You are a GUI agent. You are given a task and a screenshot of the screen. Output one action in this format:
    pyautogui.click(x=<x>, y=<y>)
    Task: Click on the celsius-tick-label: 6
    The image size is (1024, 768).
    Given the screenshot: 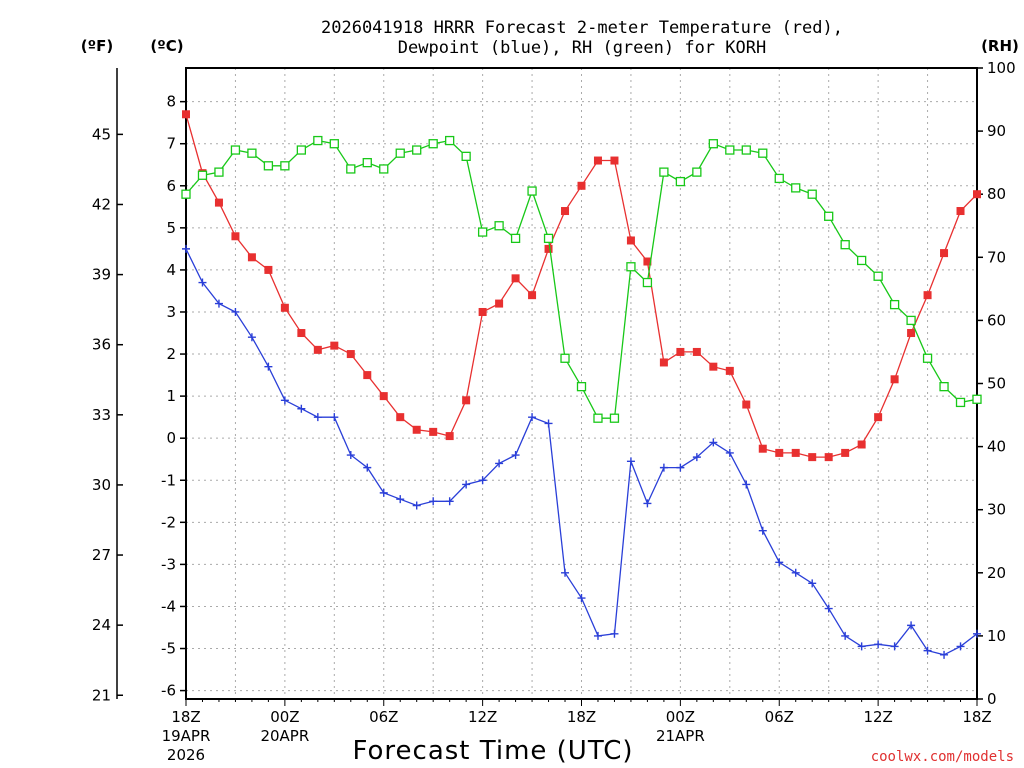 What is the action you would take?
    pyautogui.click(x=171, y=186)
    